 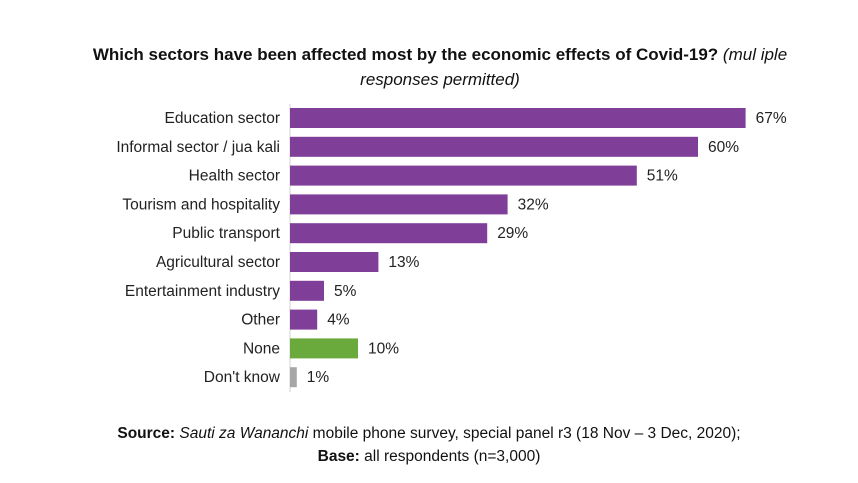 I want to click on base-label: Base:, so click(x=338, y=456).